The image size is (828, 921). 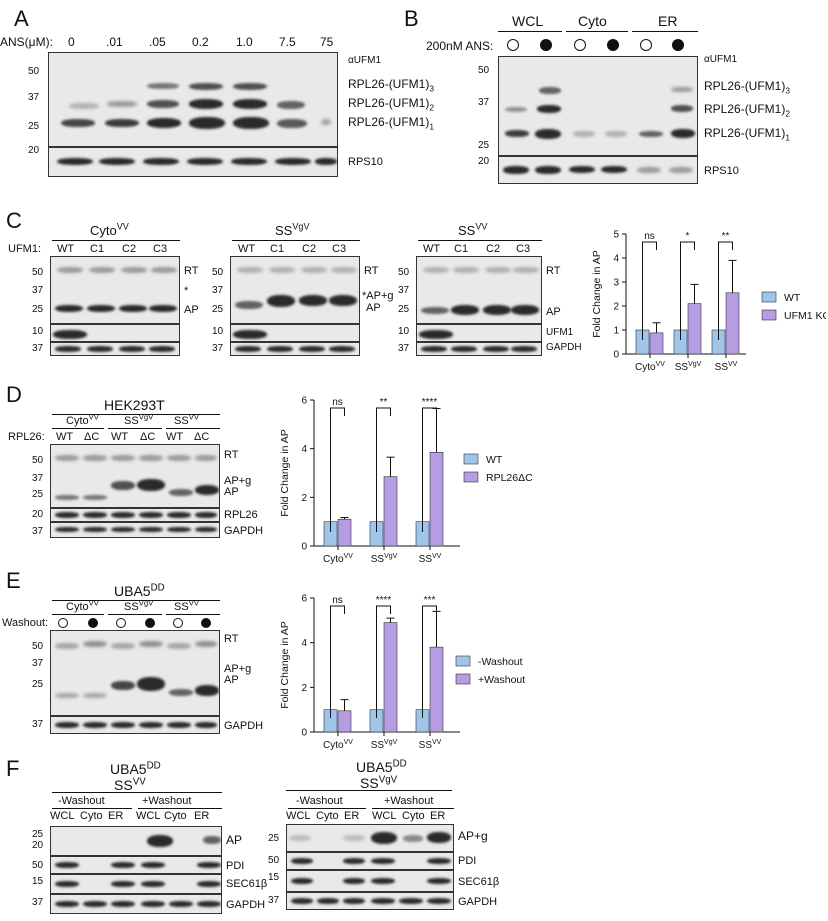 I want to click on panel-letter-d: D, so click(x=14, y=394).